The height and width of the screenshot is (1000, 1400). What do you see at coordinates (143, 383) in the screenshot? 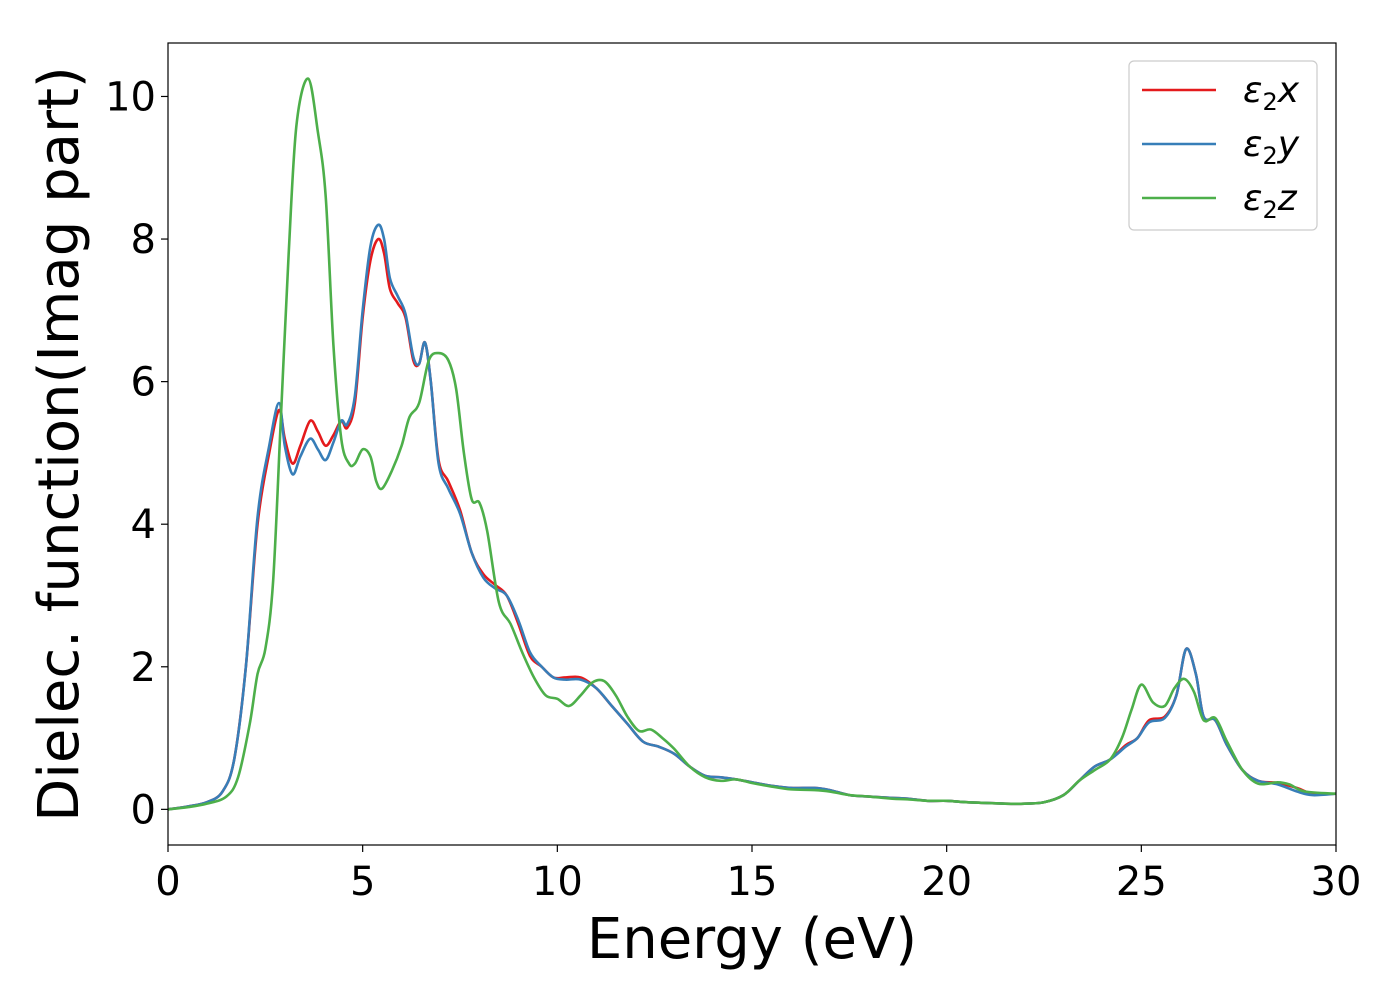
I see `y-tick-label: 6` at bounding box center [143, 383].